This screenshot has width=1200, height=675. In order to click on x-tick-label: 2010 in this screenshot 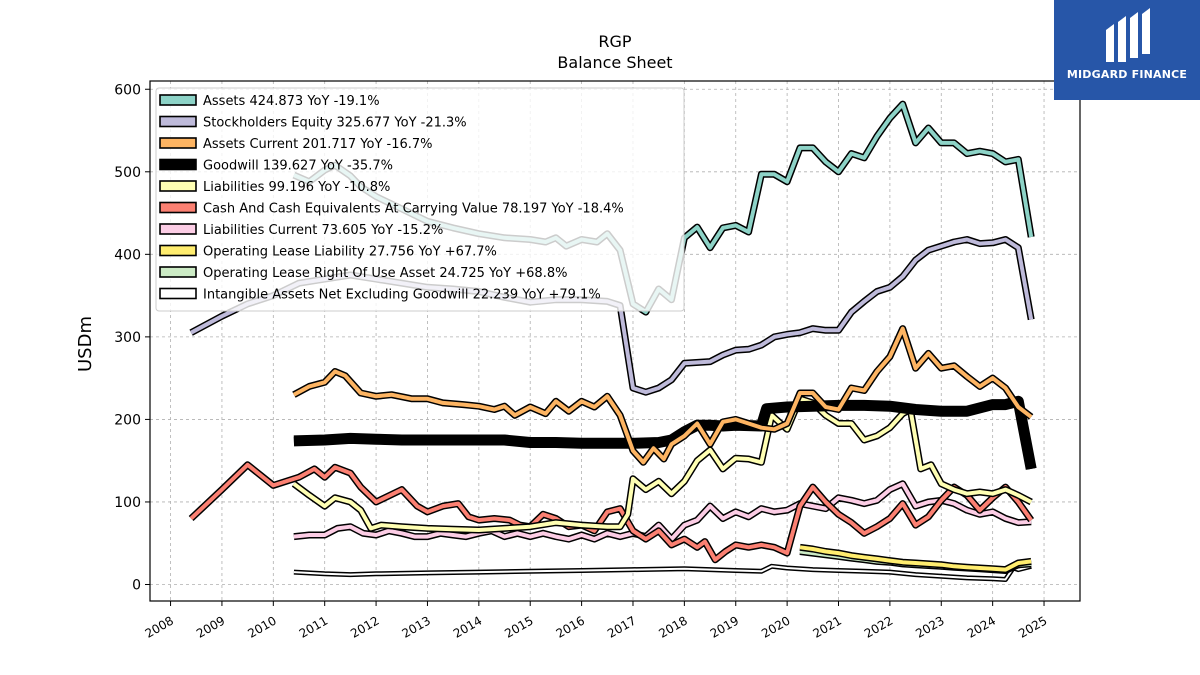, I will do `click(261, 626)`.